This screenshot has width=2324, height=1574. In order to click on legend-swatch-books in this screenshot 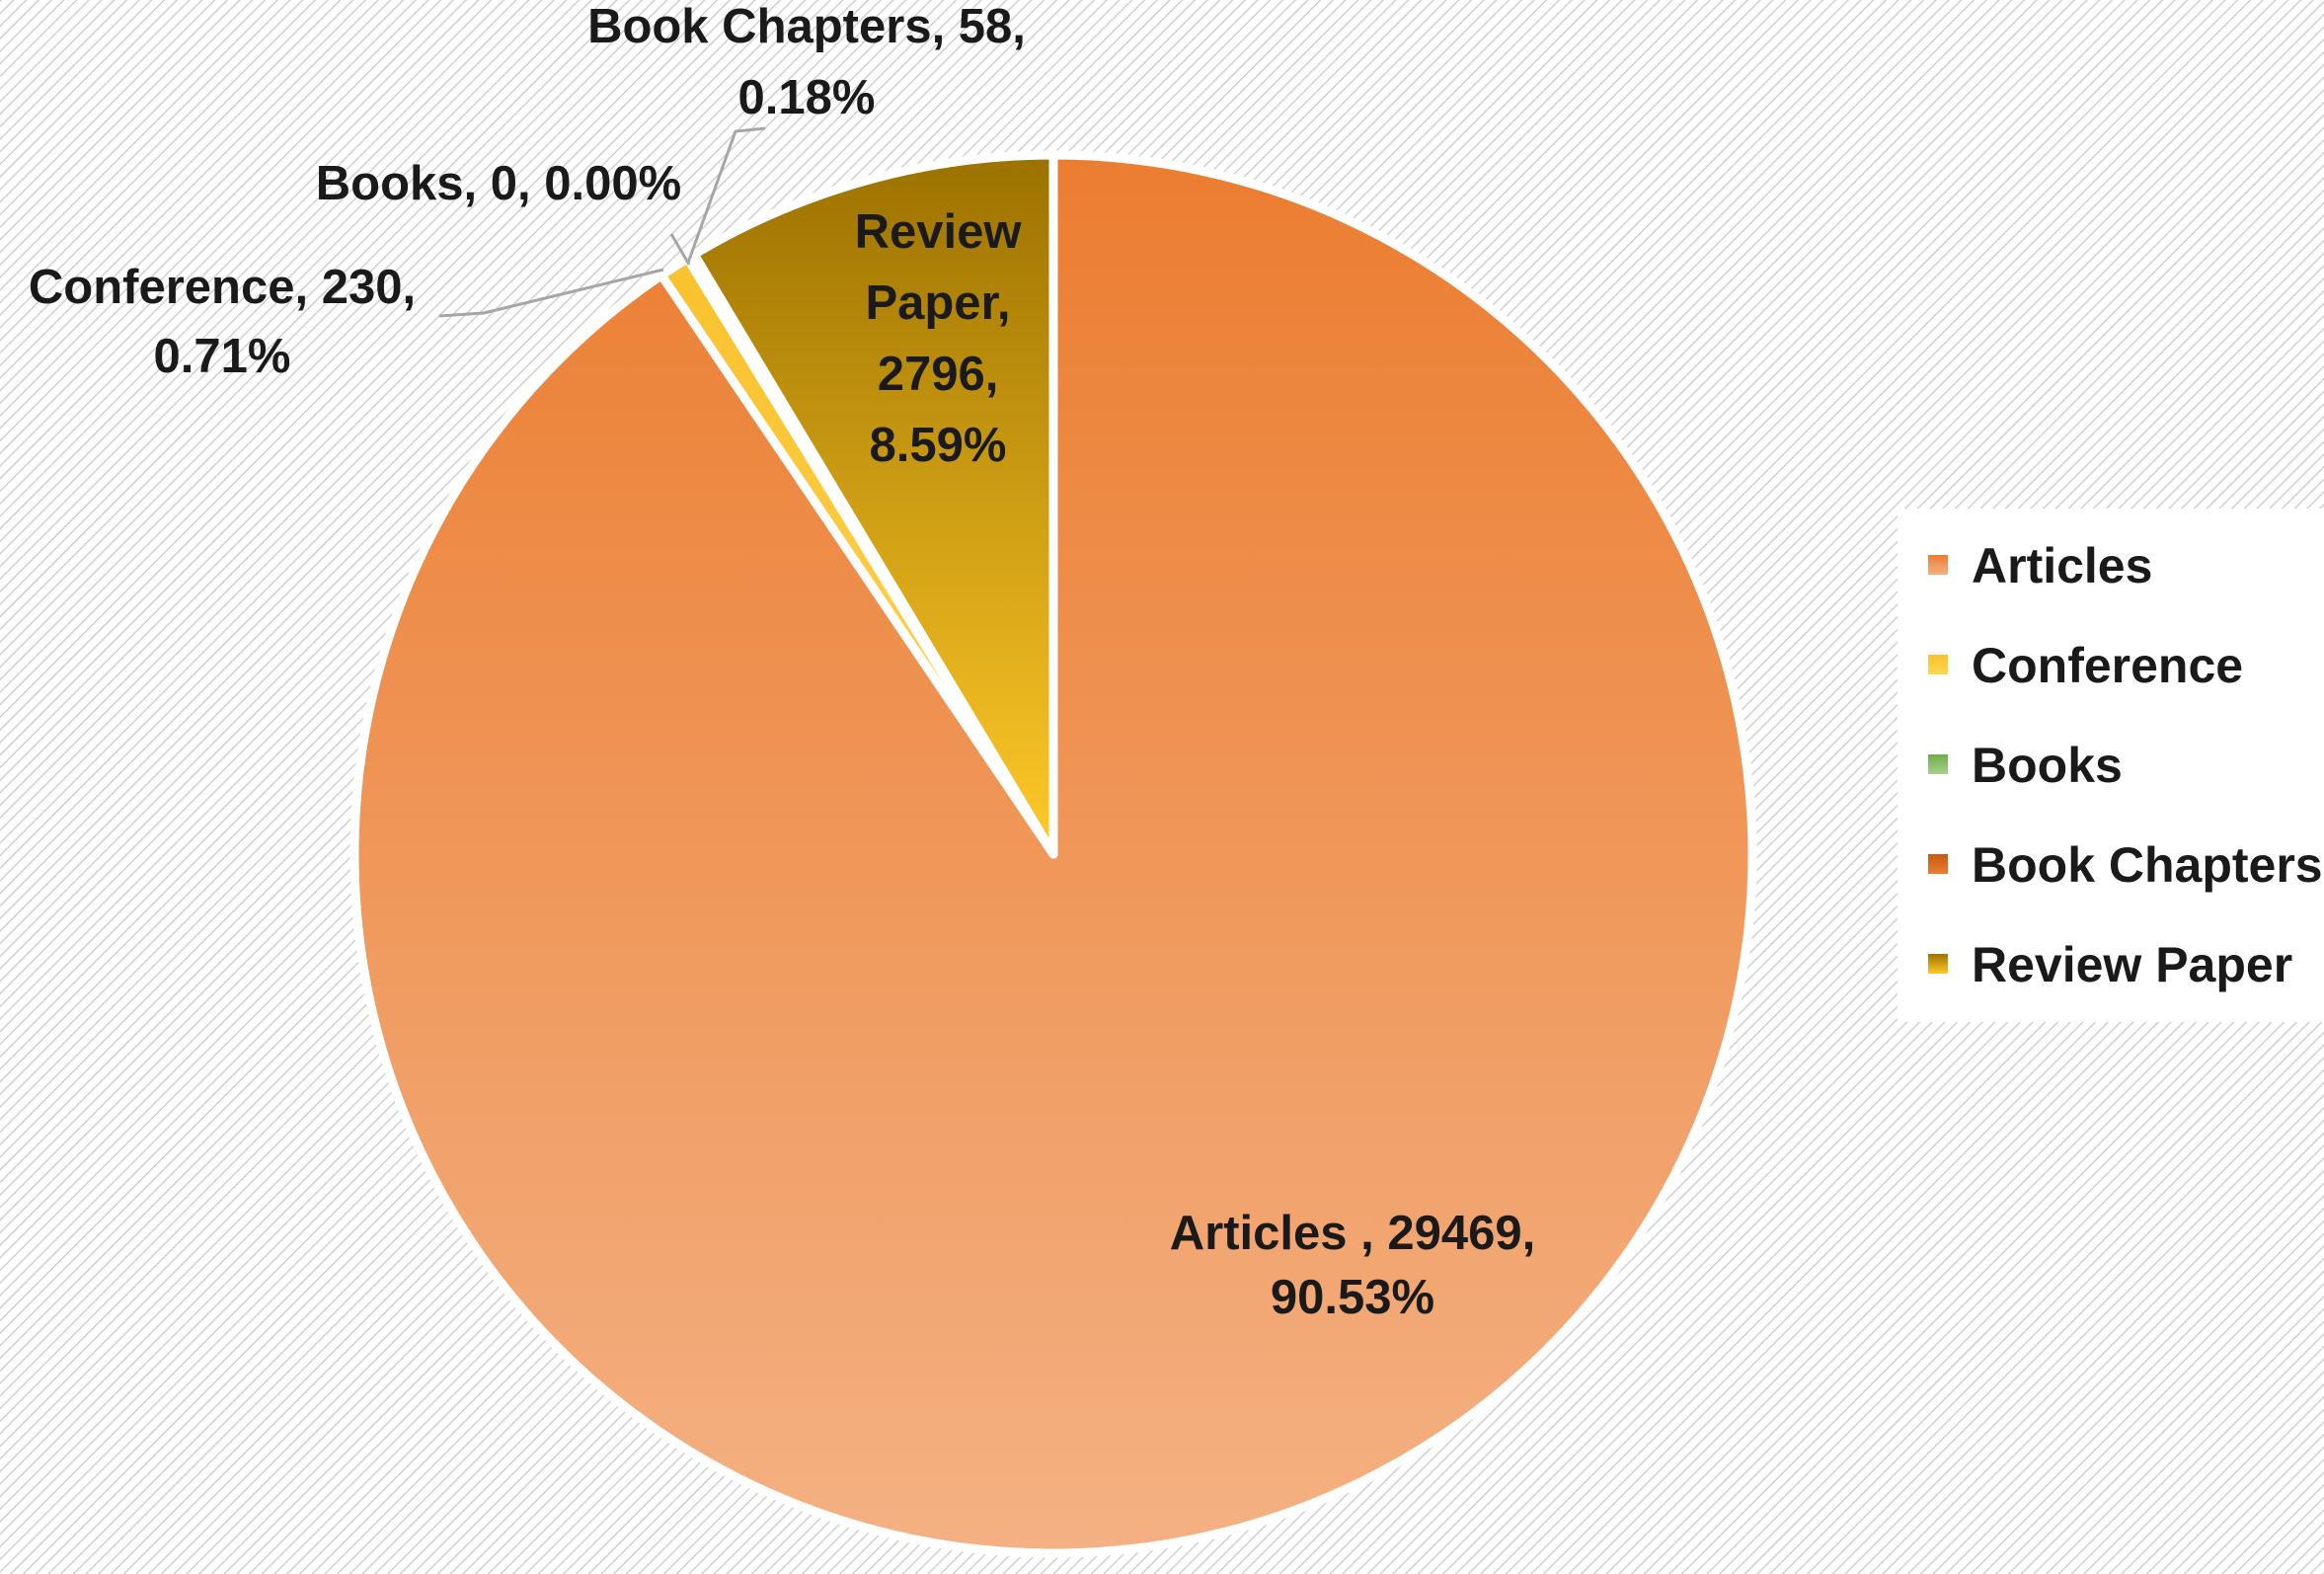, I will do `click(1938, 764)`.